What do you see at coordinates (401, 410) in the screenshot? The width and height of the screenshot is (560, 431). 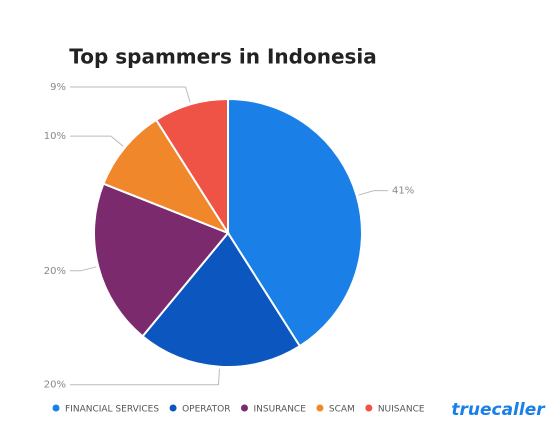 I see `legend-label: NUISANCE` at bounding box center [401, 410].